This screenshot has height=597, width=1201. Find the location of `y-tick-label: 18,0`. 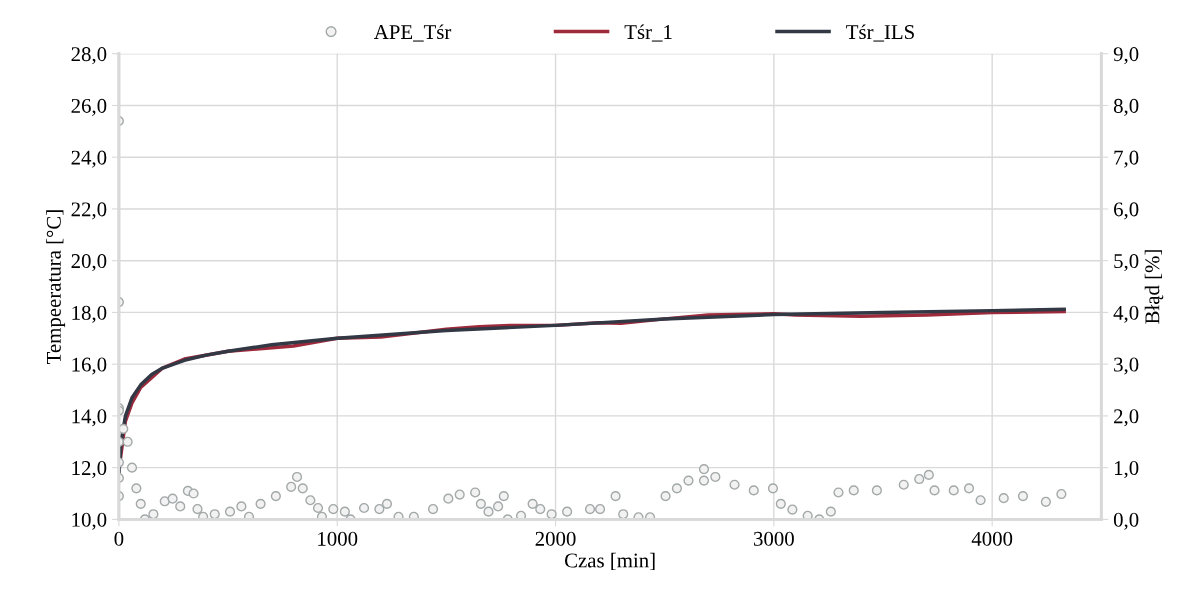

y-tick-label: 18,0 is located at coordinates (89, 314).